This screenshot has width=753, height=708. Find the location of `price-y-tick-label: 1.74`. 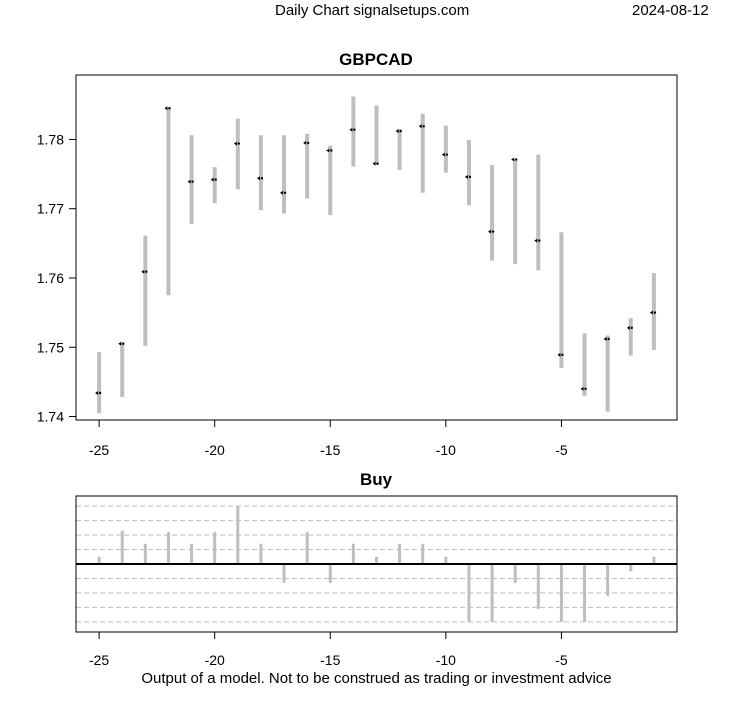

price-y-tick-label: 1.74 is located at coordinates (50, 417).